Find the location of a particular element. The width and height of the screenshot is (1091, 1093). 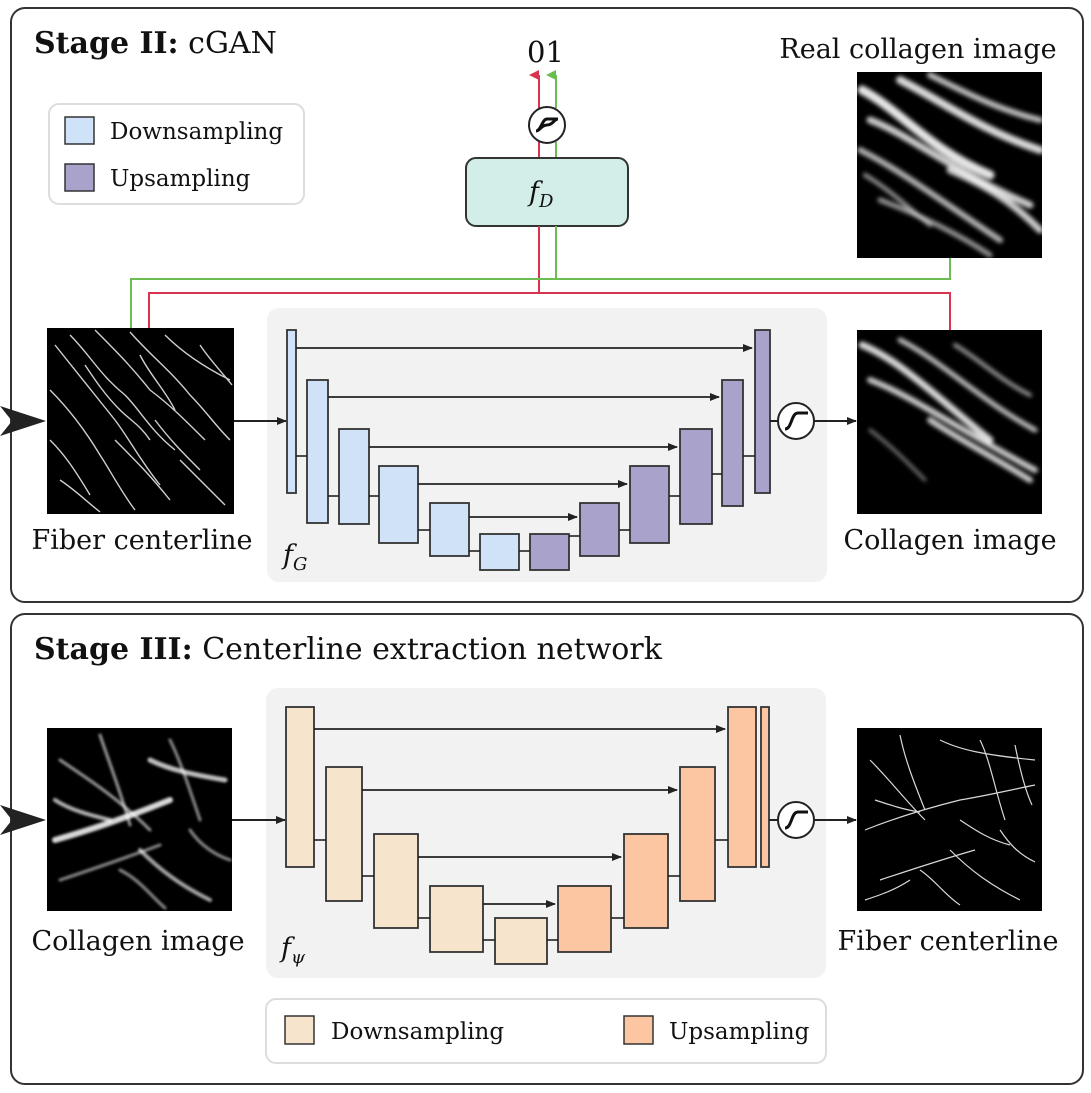

fake-path-line is located at coordinates (549, 311).